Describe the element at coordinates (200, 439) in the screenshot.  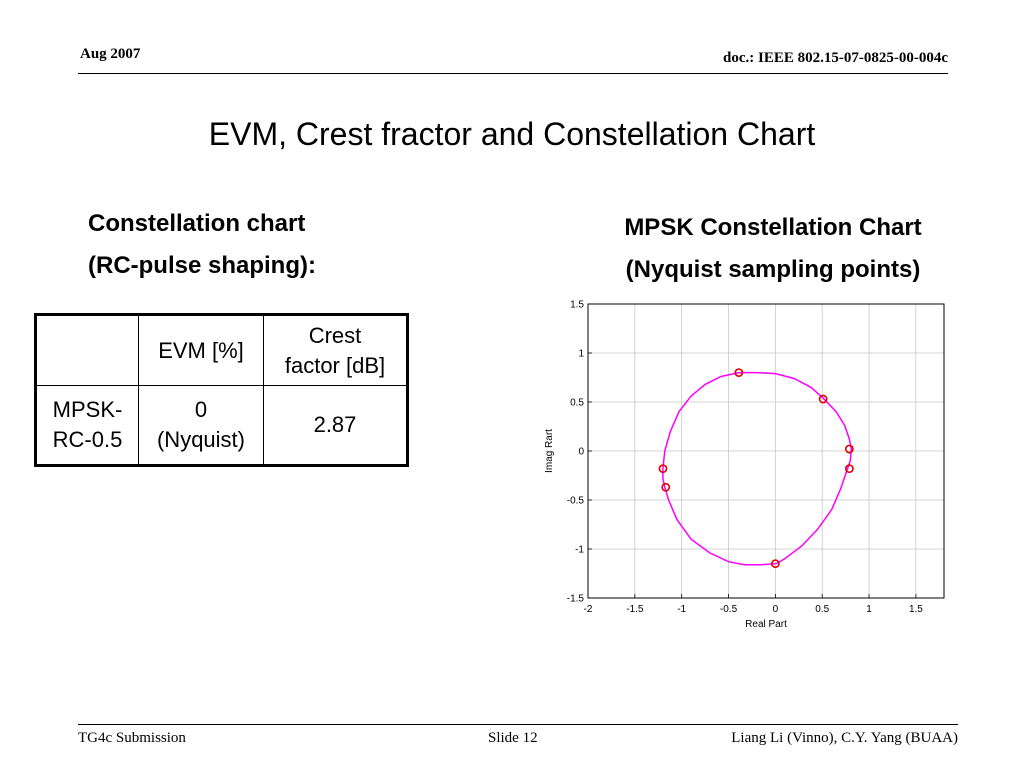
I see `cell-evm-line2: (Nyquist)` at that location.